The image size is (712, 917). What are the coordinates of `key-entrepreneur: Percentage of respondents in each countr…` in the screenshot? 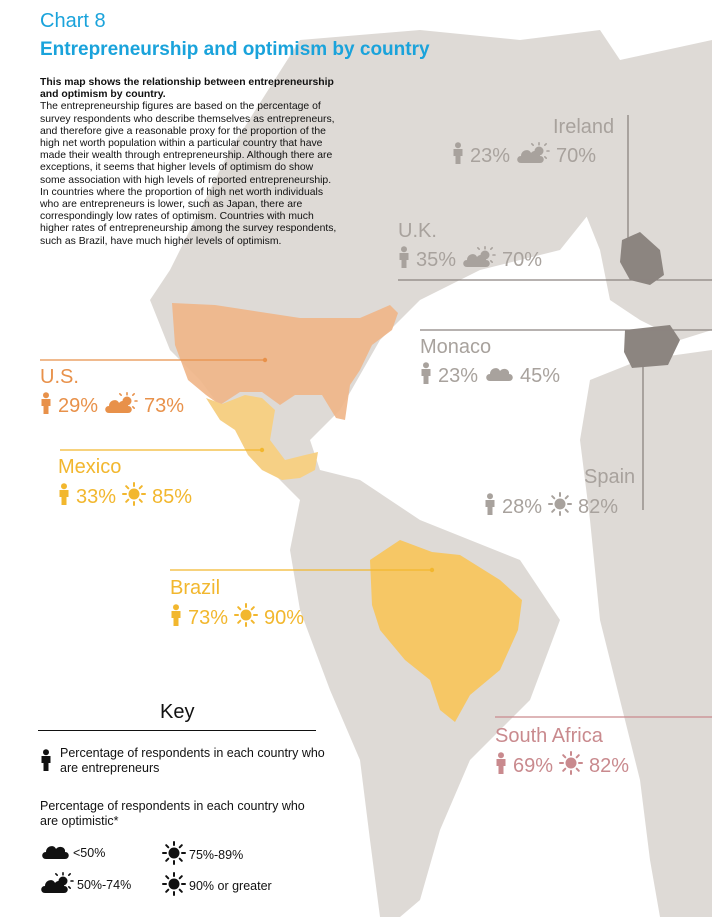 It's located at (185, 761).